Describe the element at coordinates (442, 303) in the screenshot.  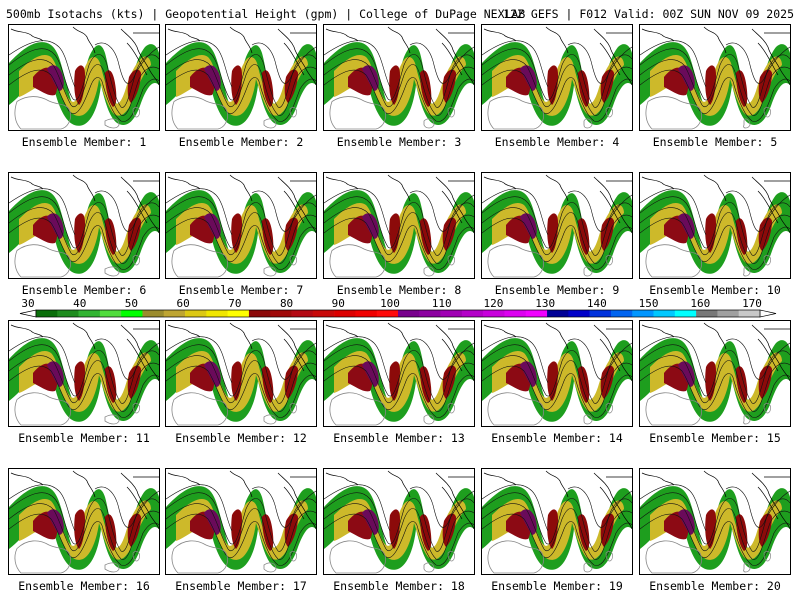
I see `colorbar-tick-label: 110` at that location.